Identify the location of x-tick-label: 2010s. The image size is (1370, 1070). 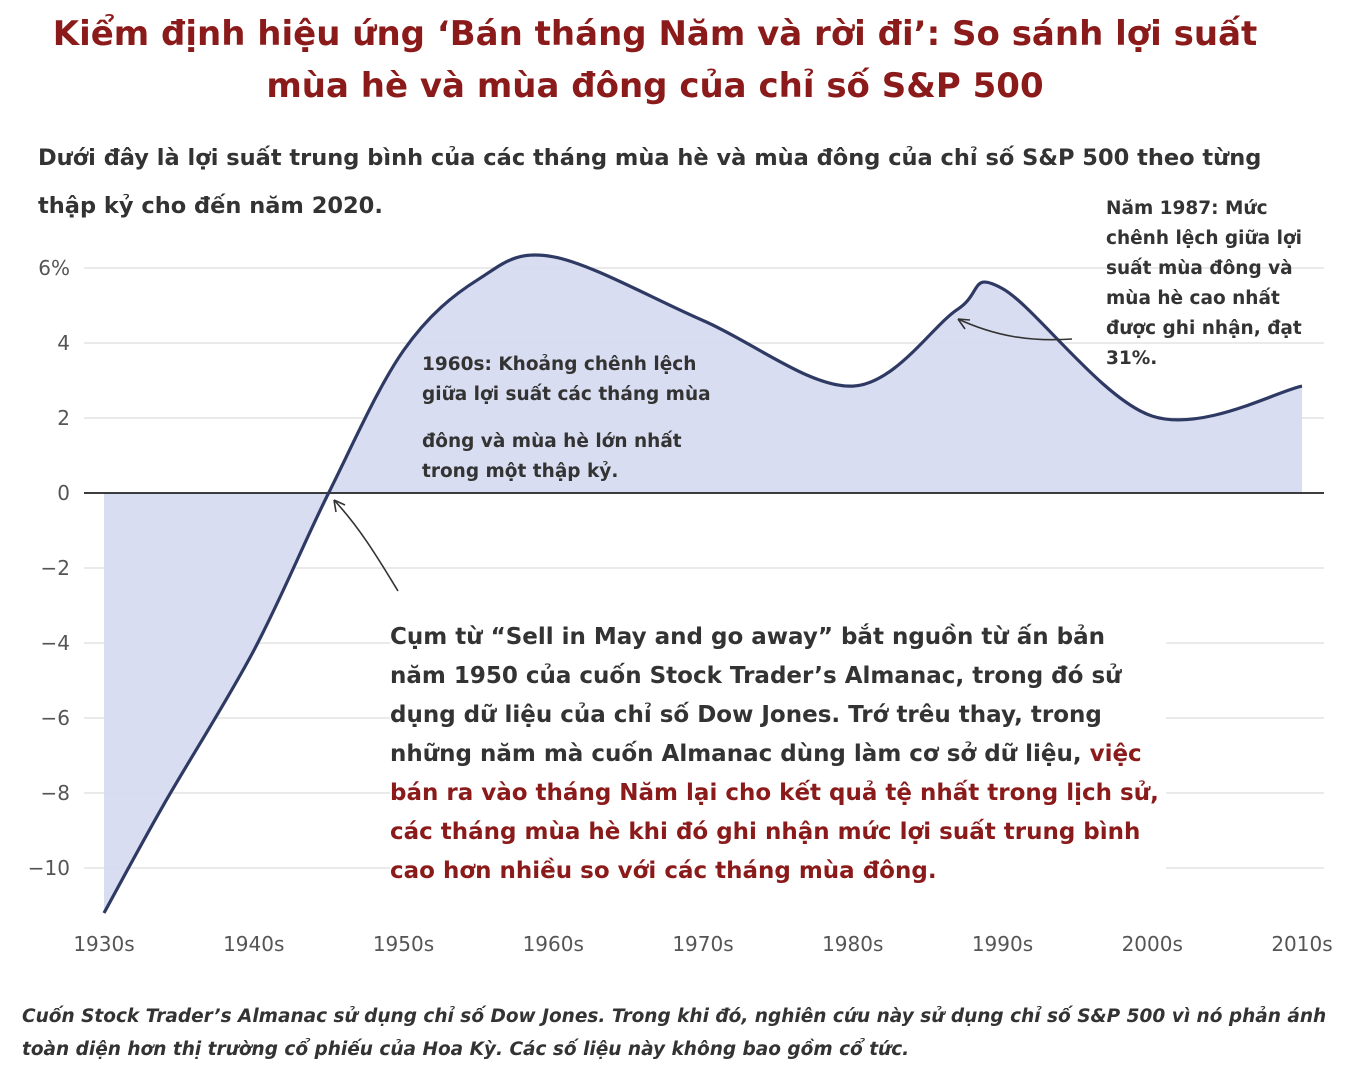
(1301, 944).